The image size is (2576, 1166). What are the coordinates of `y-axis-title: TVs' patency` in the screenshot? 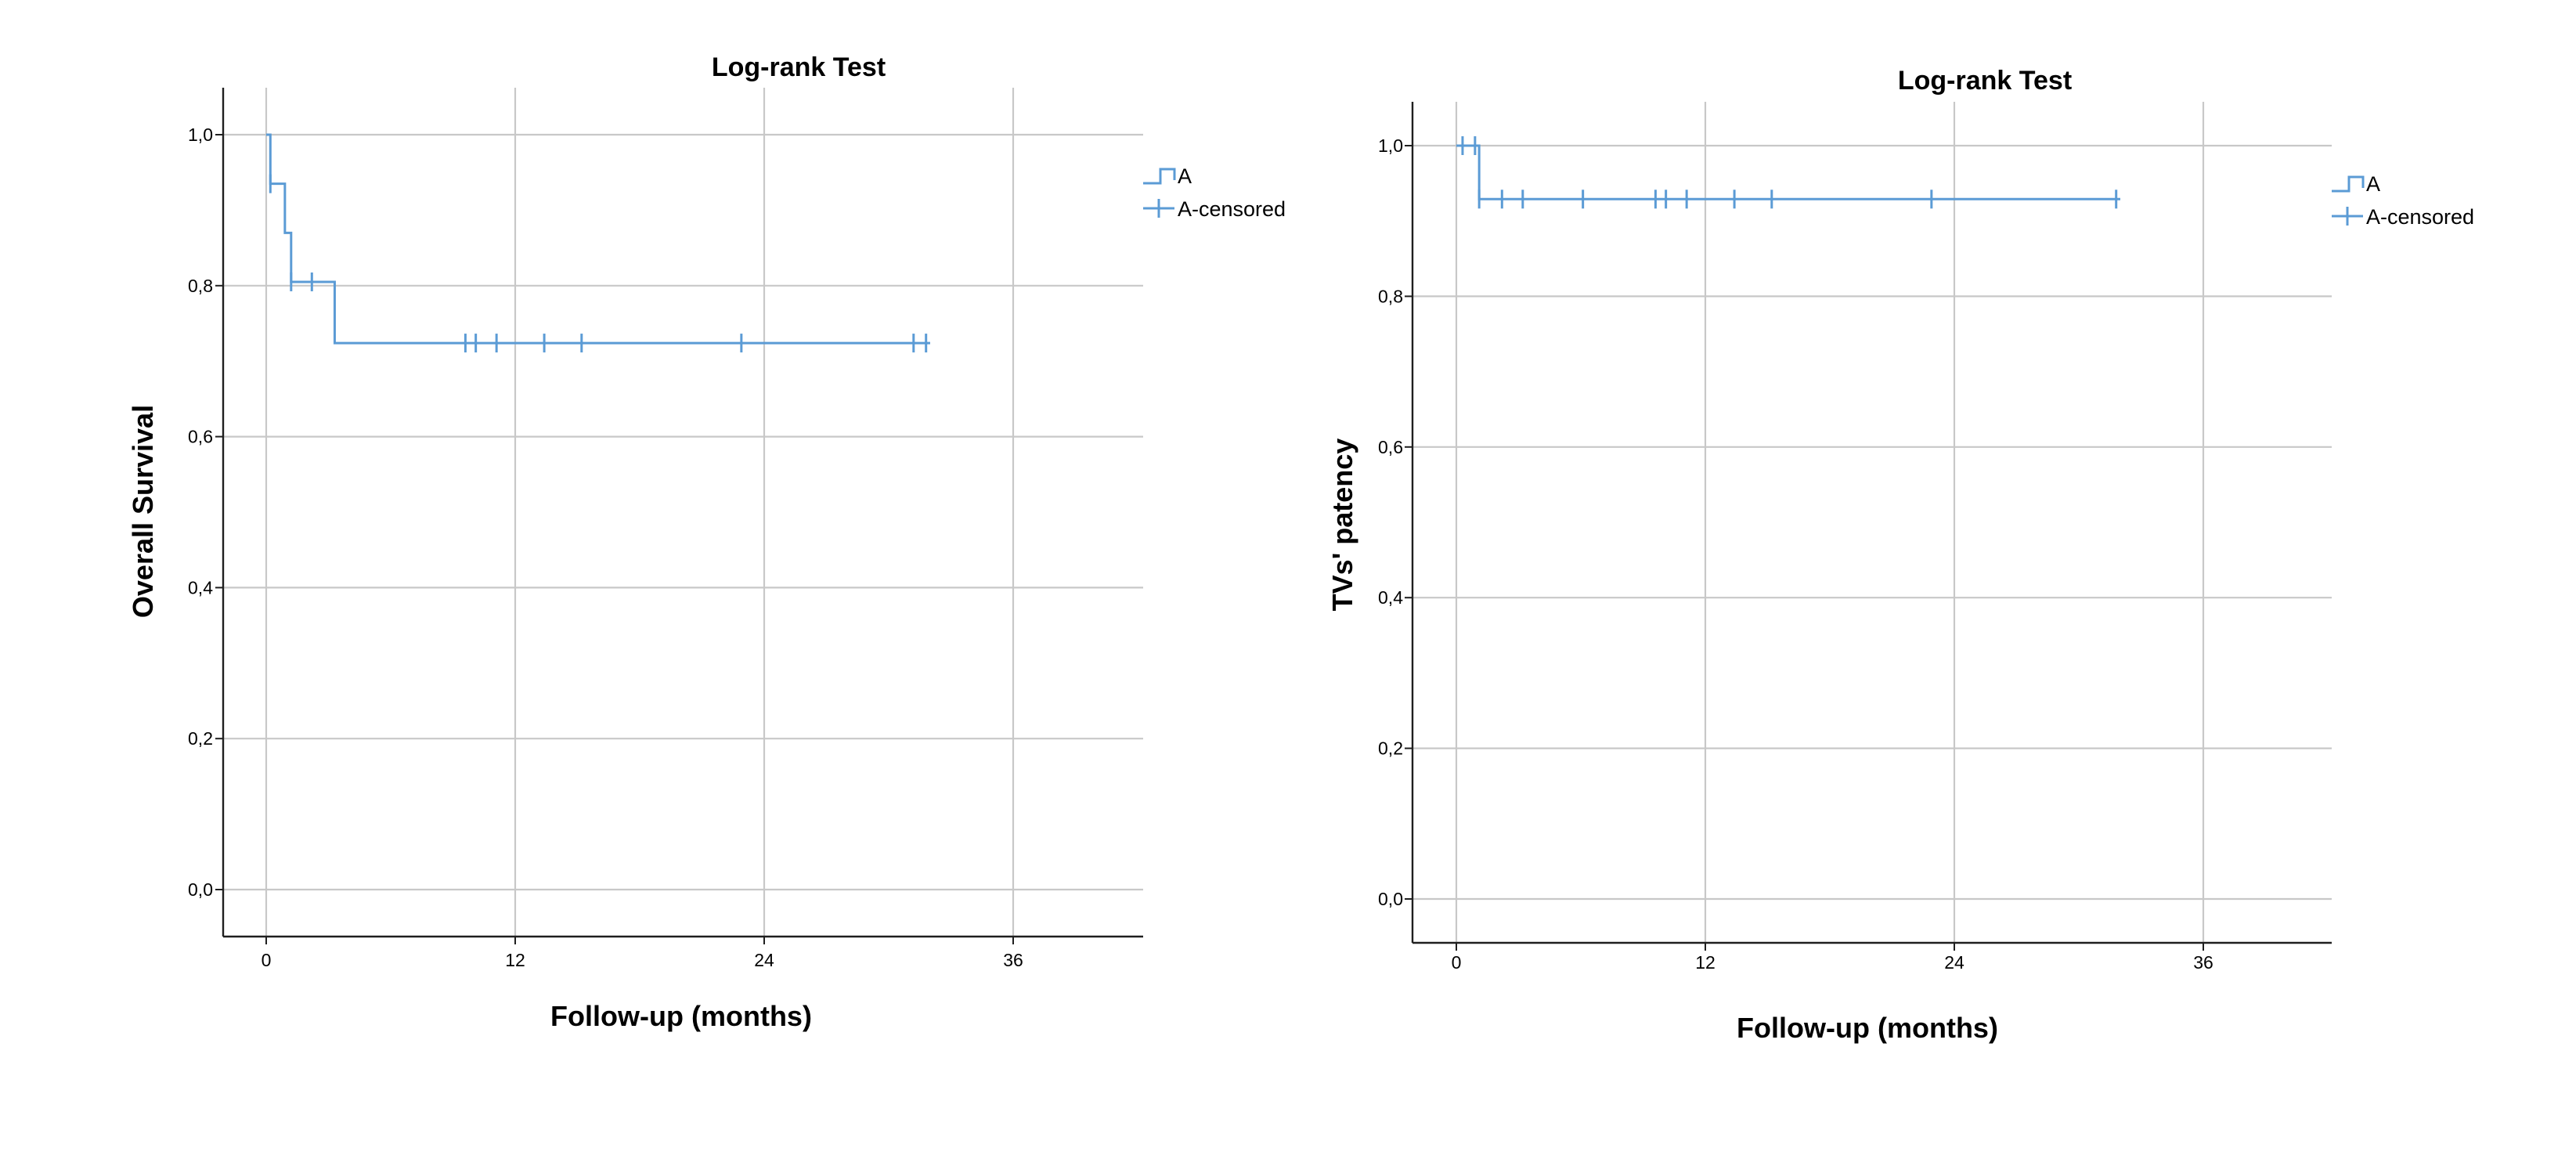 It's located at (1342, 525).